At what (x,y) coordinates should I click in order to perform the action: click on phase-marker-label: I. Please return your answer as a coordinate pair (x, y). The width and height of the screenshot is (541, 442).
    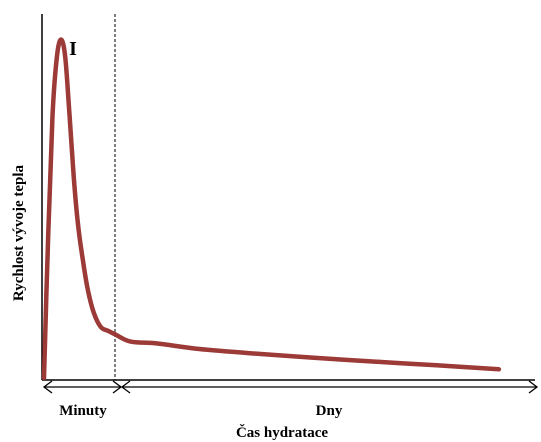
    Looking at the image, I should click on (73, 49).